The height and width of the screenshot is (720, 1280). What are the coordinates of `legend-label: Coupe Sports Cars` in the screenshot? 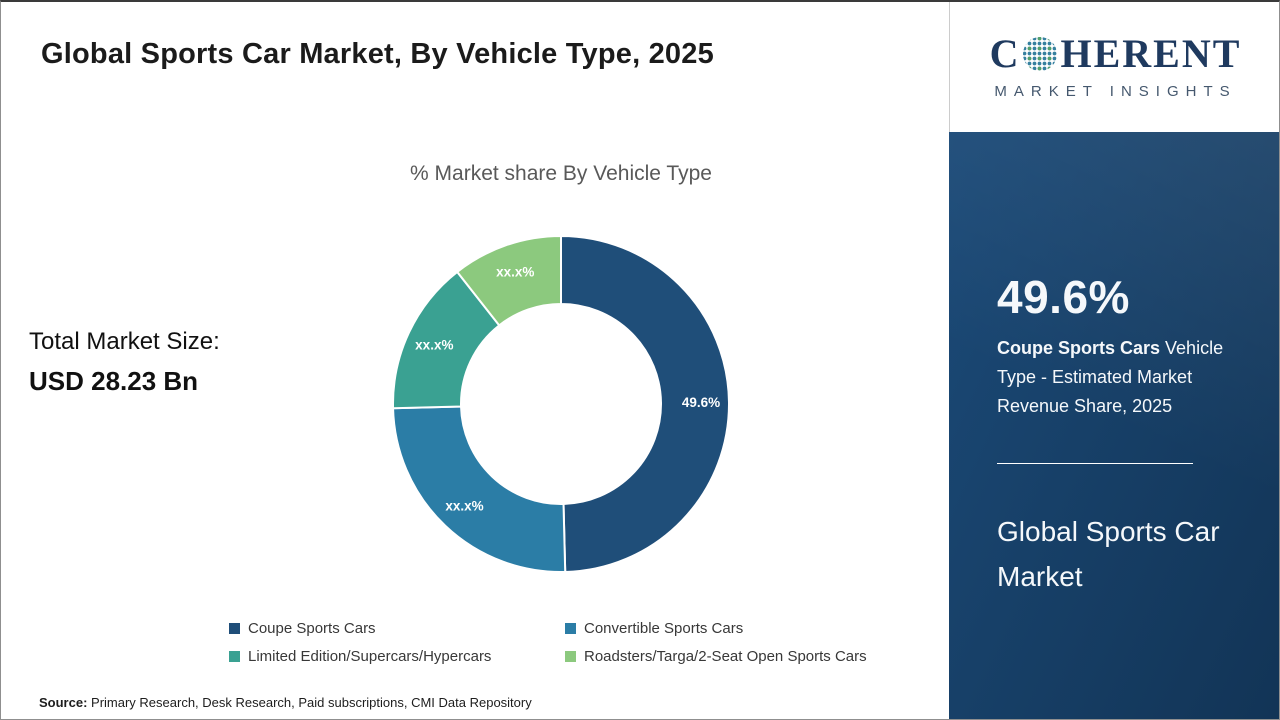 It's located at (312, 628).